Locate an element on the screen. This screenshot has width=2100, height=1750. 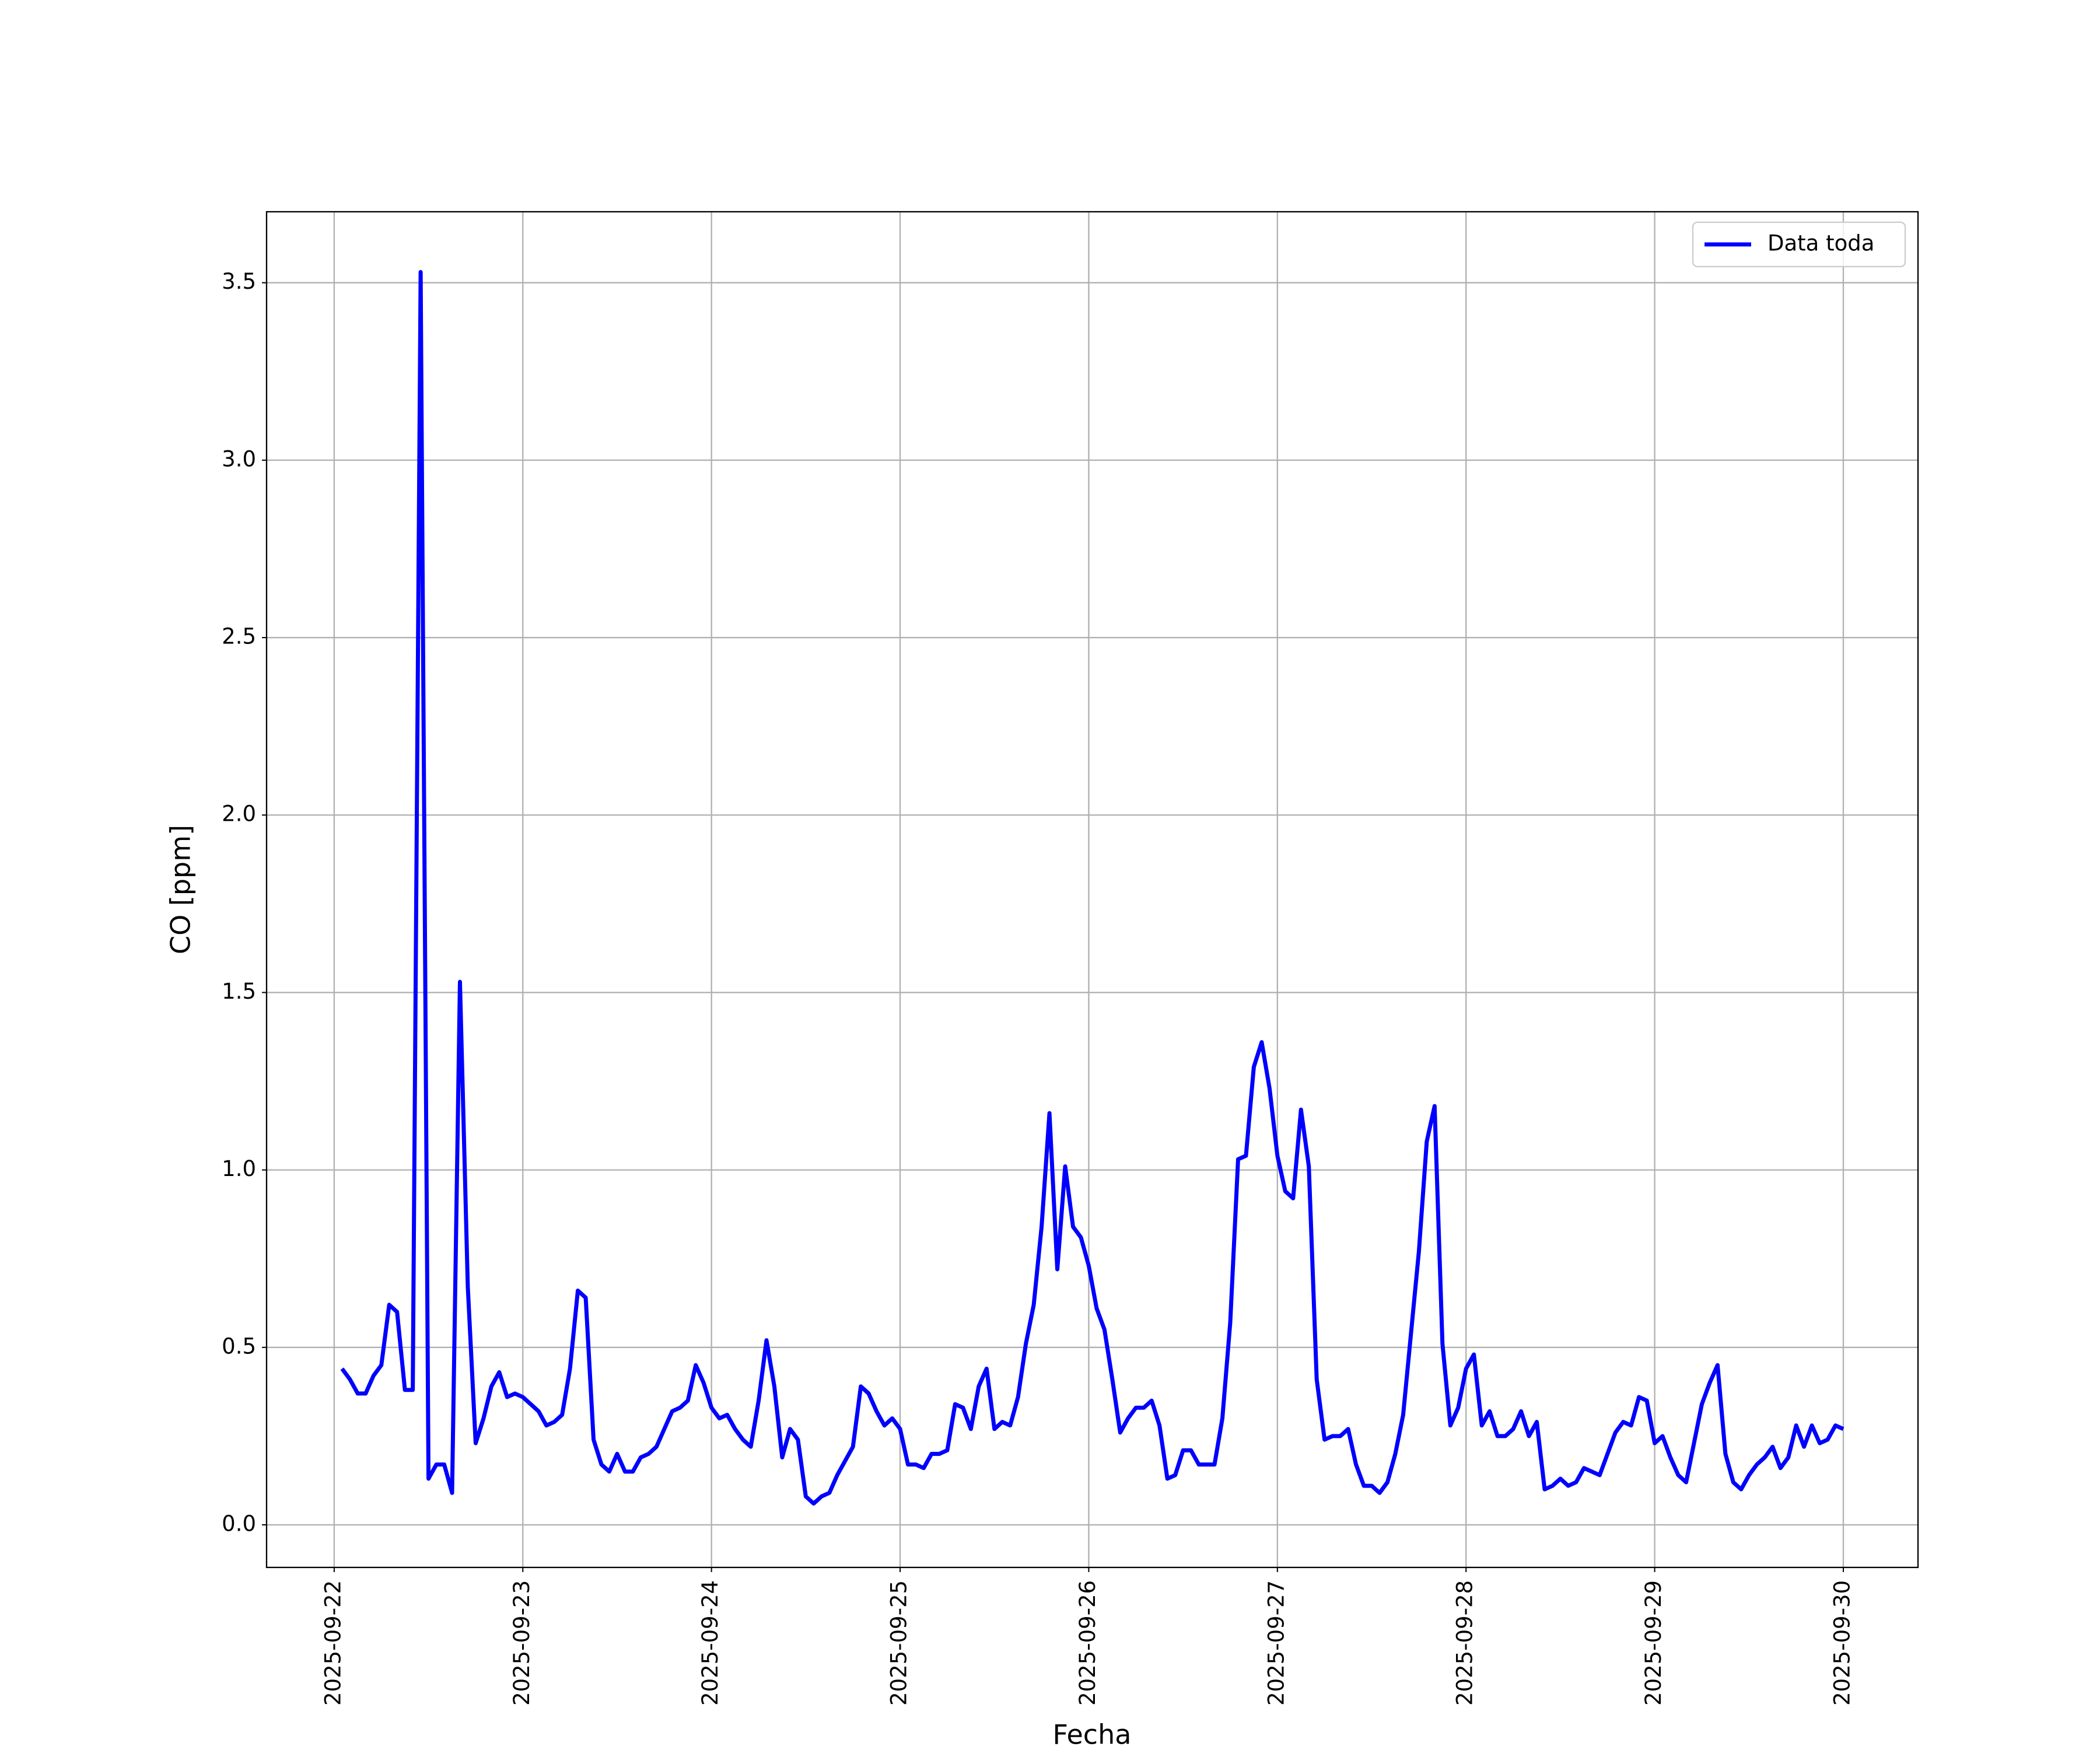
legend-box is located at coordinates (1799, 244).